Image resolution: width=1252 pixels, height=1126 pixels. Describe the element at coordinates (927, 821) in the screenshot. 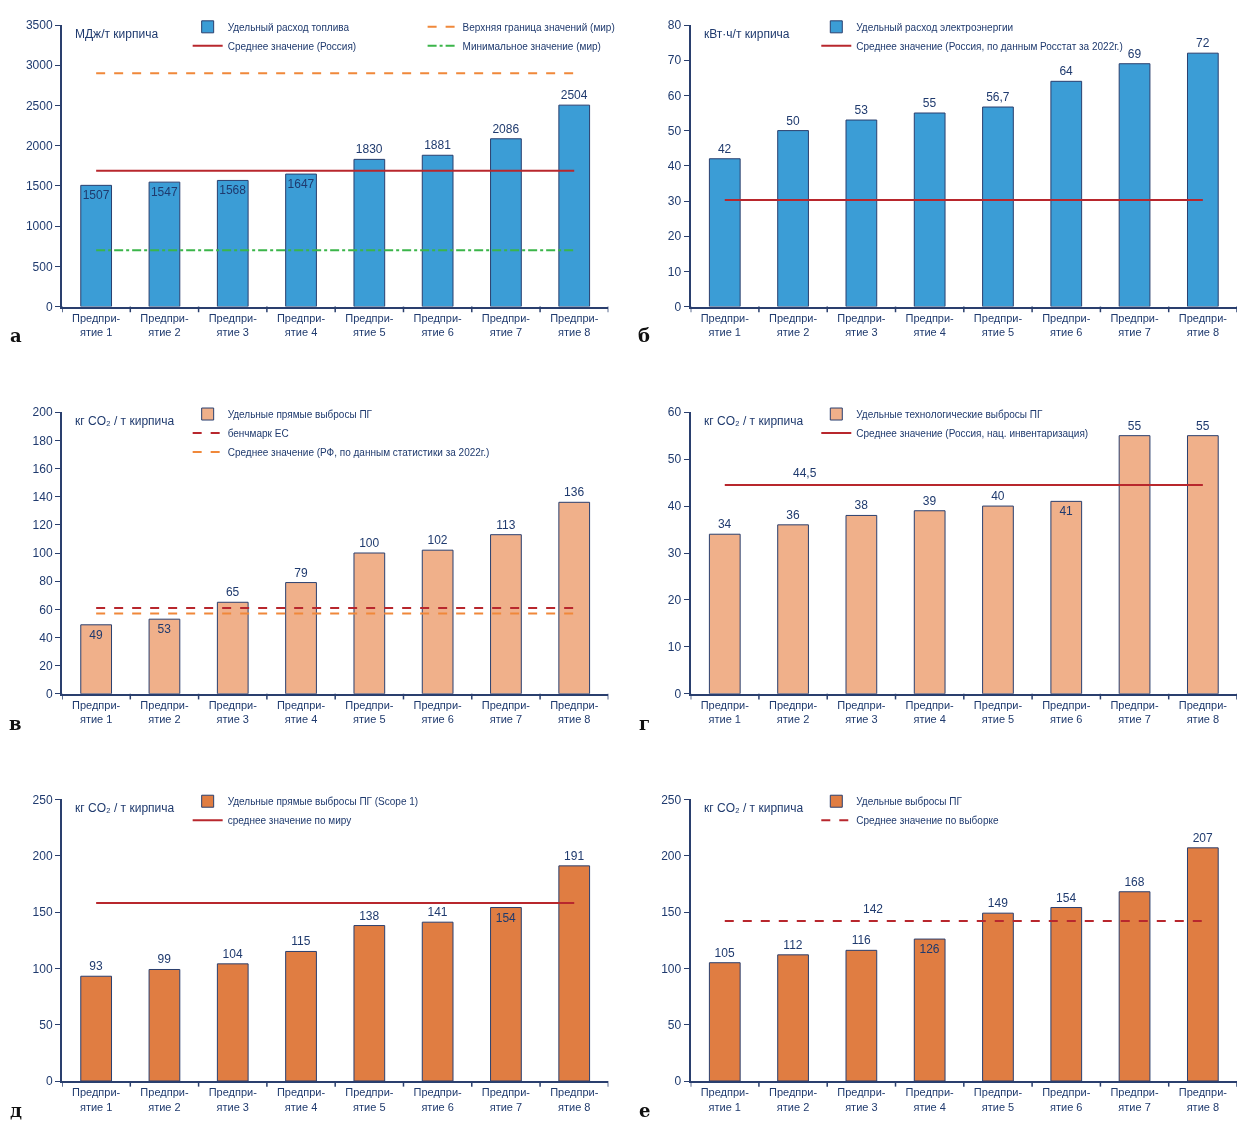

I see `legend-label: Среднее значение по выборке` at that location.